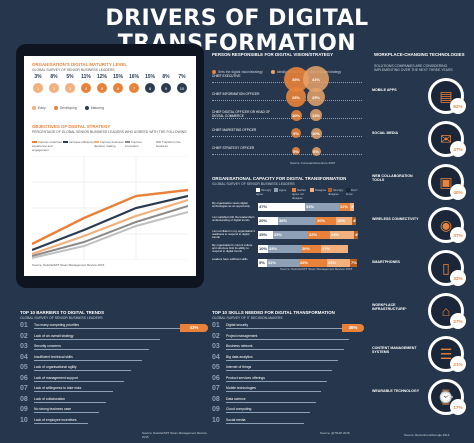  What do you see at coordinates (56, 377) in the screenshot?
I see `barrier-label: Lack of management support` at bounding box center [56, 377].